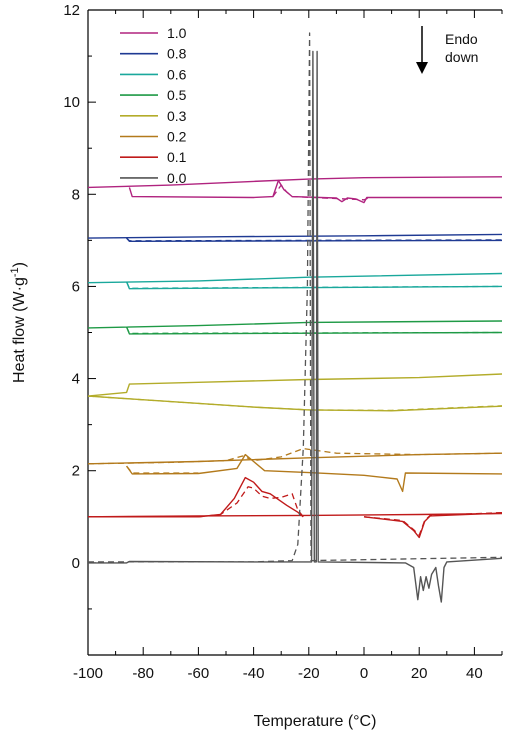 This screenshot has height=733, width=505. What do you see at coordinates (364, 673) in the screenshot?
I see `x-tick-label: 0` at bounding box center [364, 673].